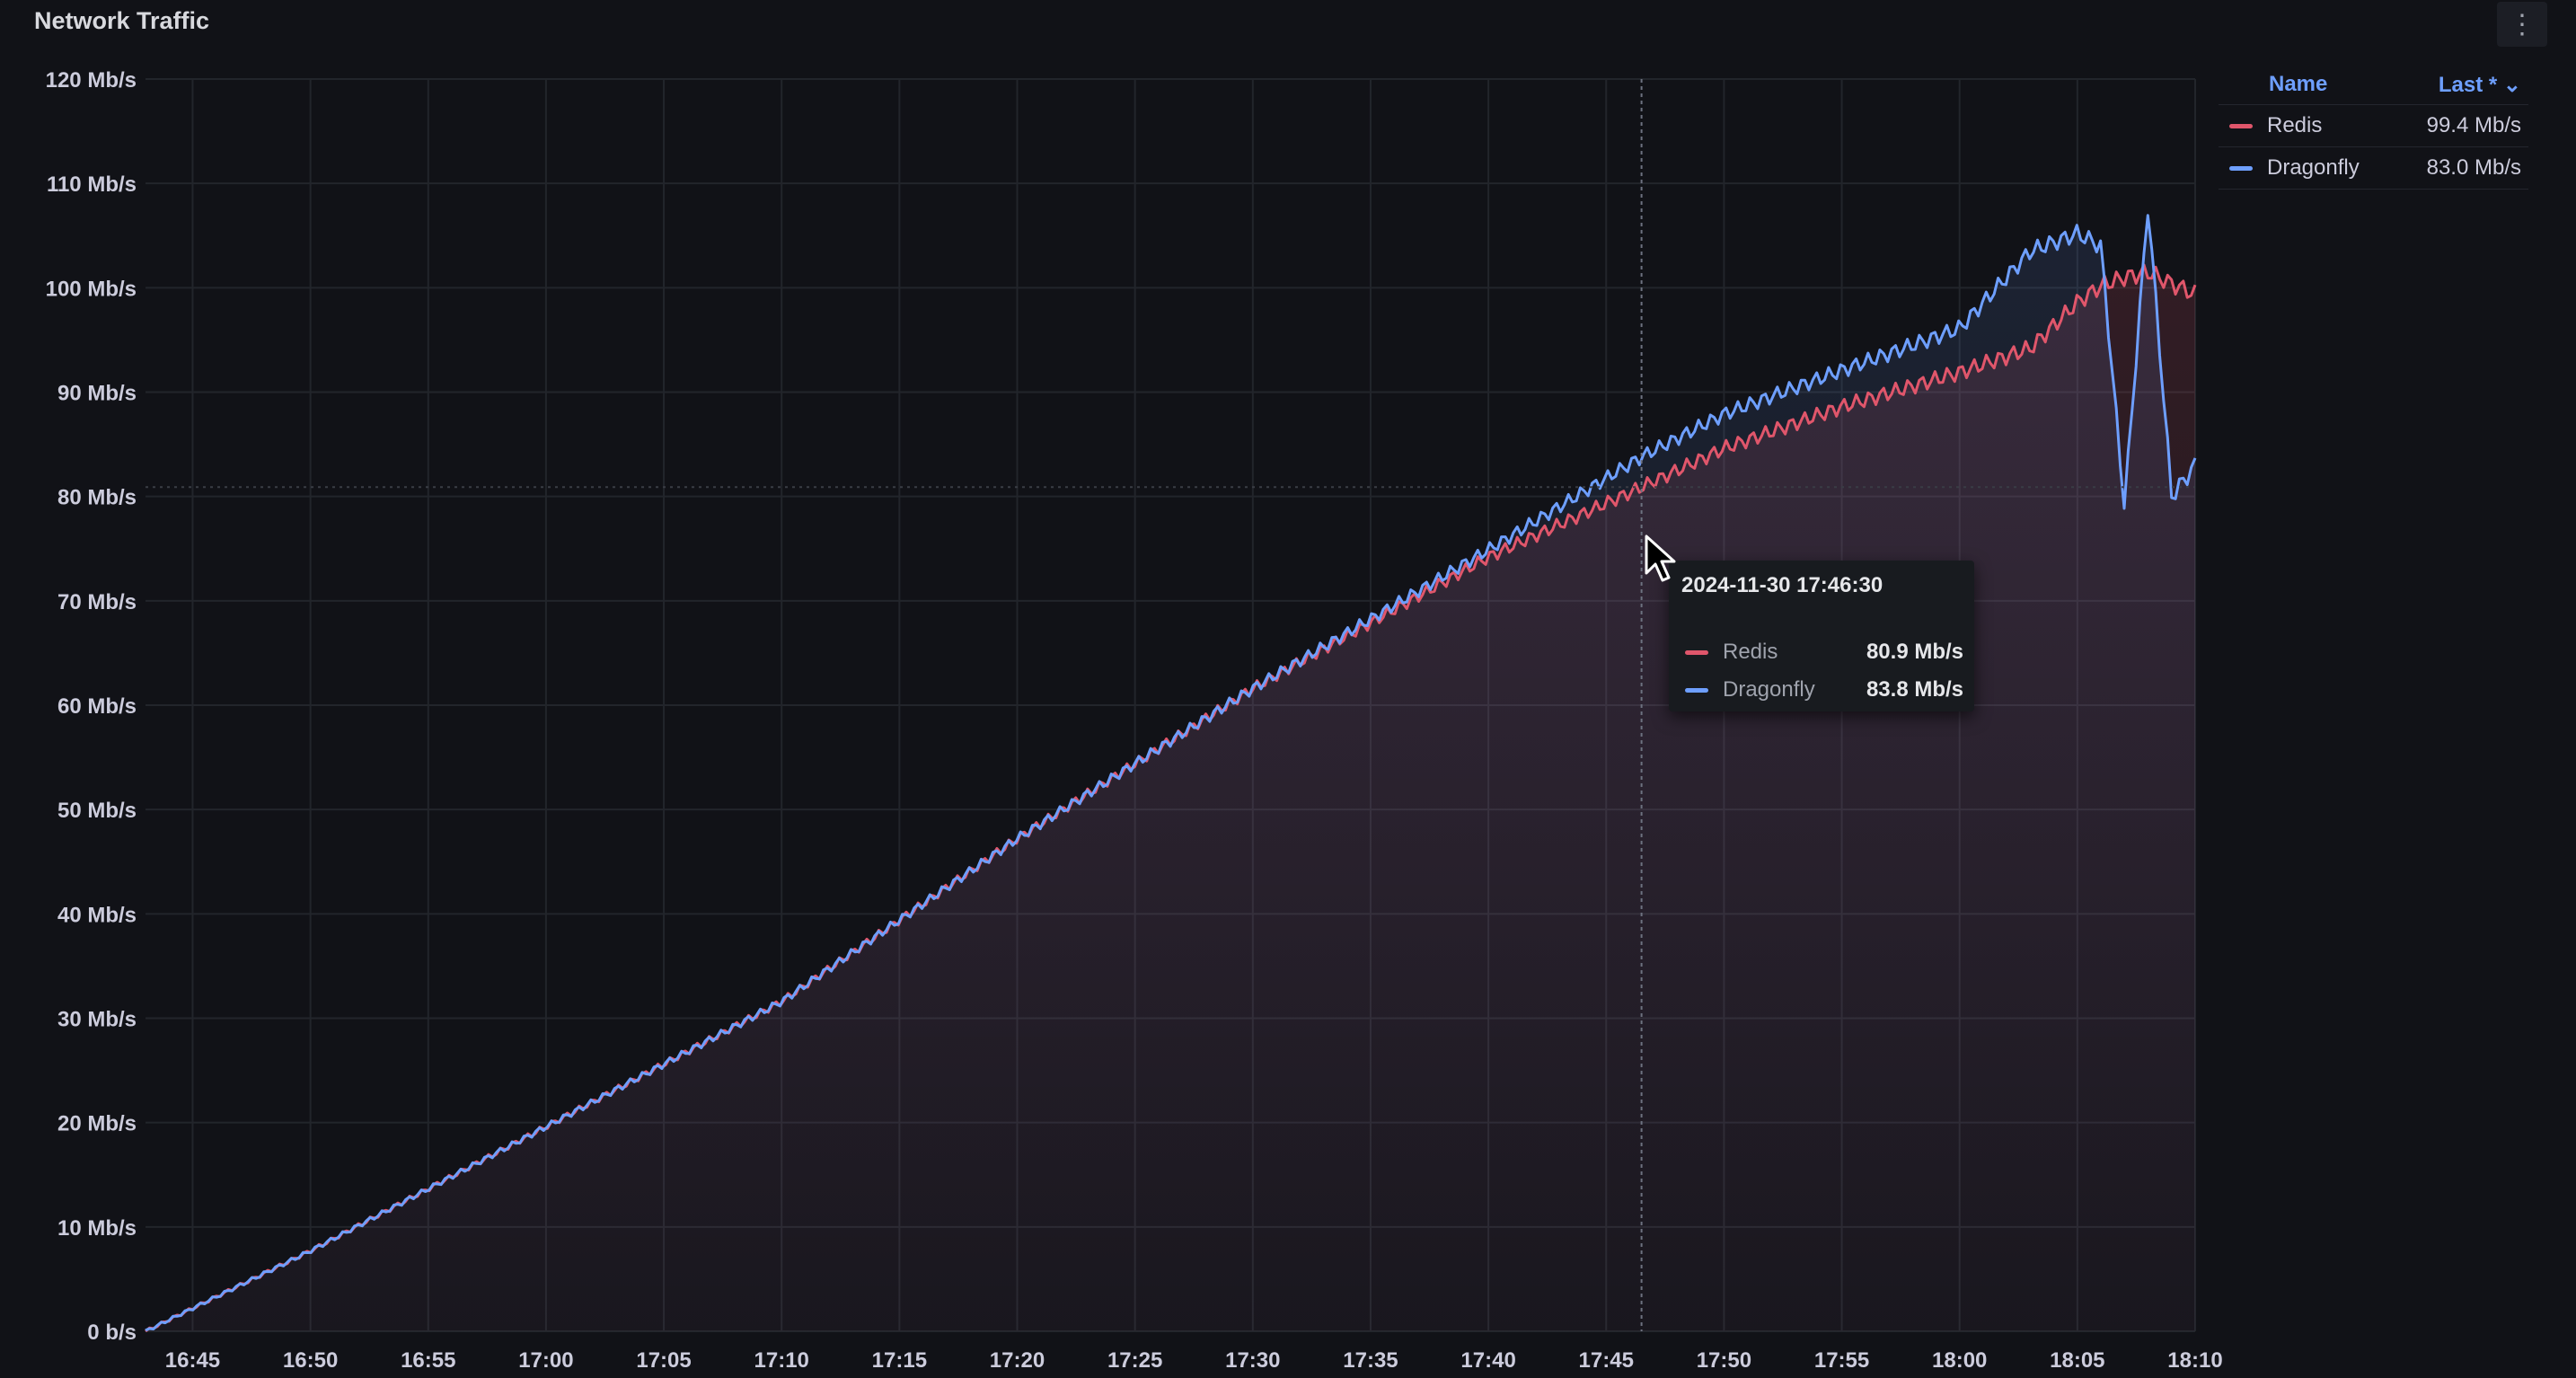  What do you see at coordinates (1824, 689) in the screenshot?
I see `tooltip-row-dragonfly: Dragonfly 83.8 Mb/s` at bounding box center [1824, 689].